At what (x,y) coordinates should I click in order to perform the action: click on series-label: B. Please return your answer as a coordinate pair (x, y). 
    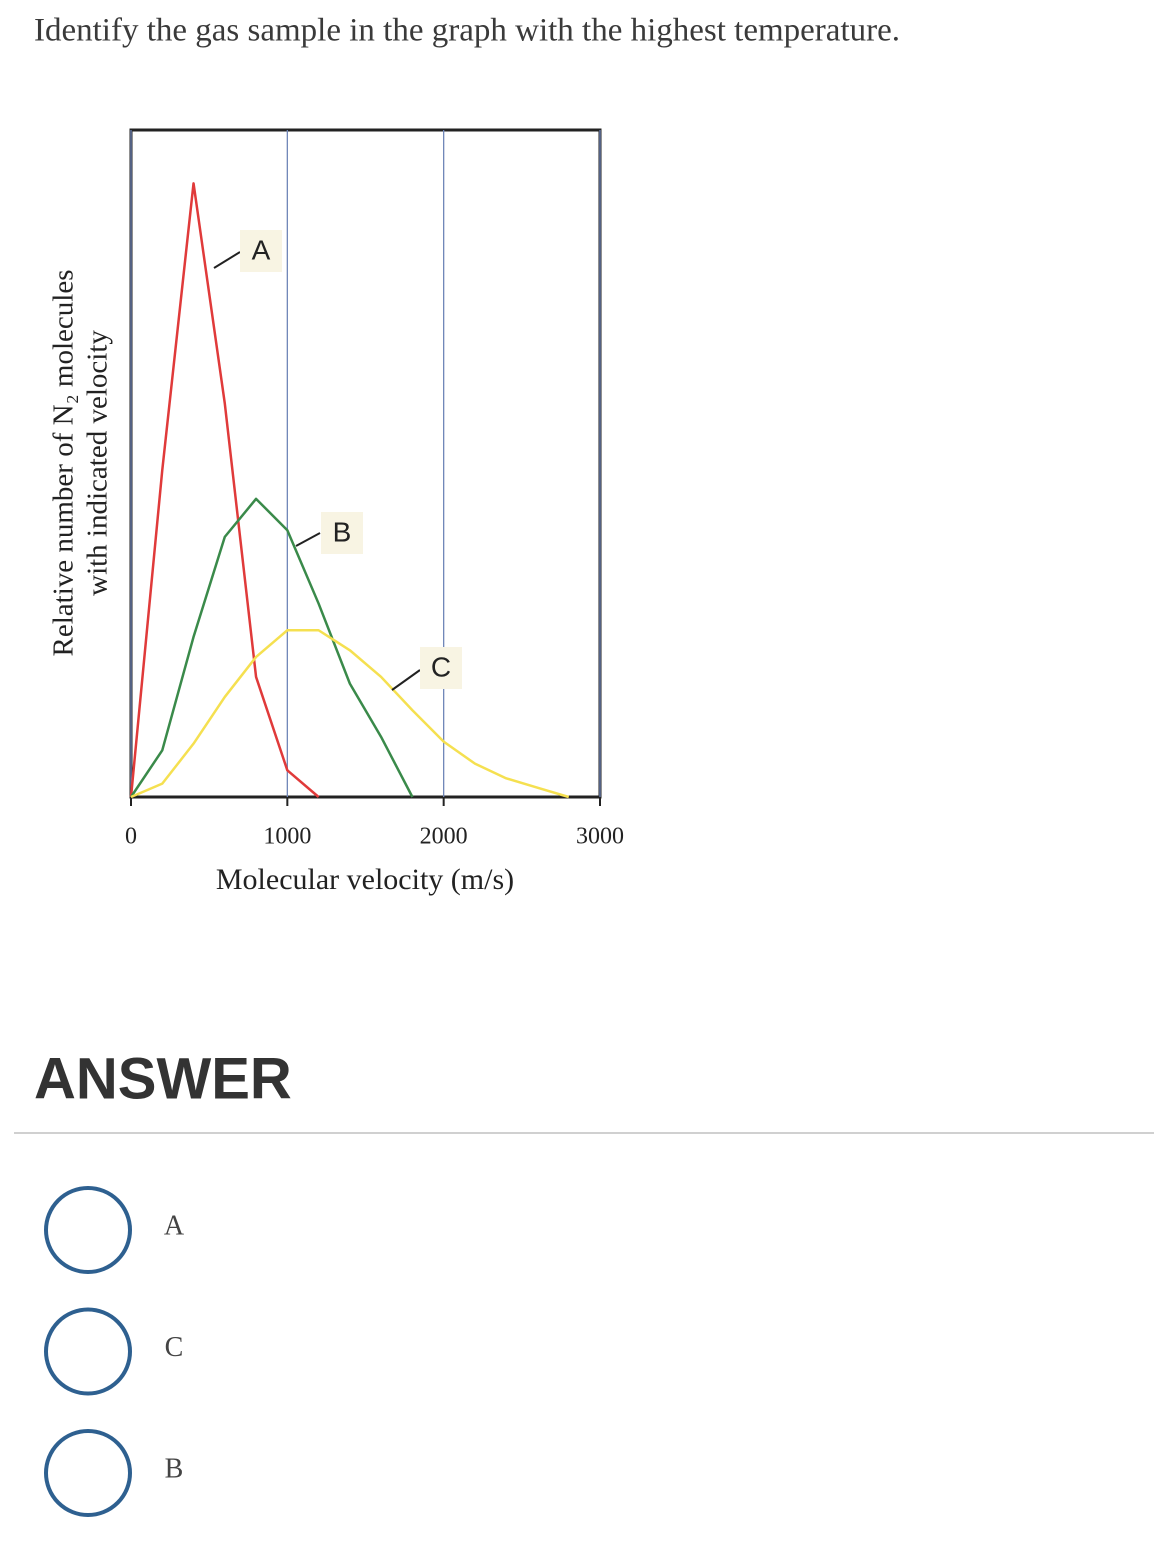
    Looking at the image, I should click on (342, 531).